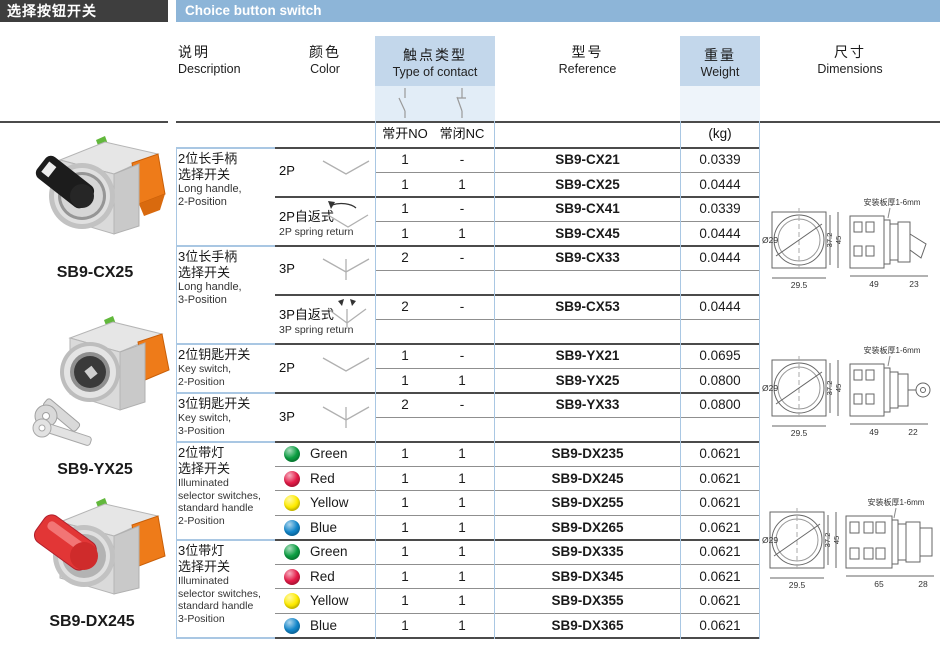  I want to click on reference-cell: SB9-DX235, so click(587, 453).